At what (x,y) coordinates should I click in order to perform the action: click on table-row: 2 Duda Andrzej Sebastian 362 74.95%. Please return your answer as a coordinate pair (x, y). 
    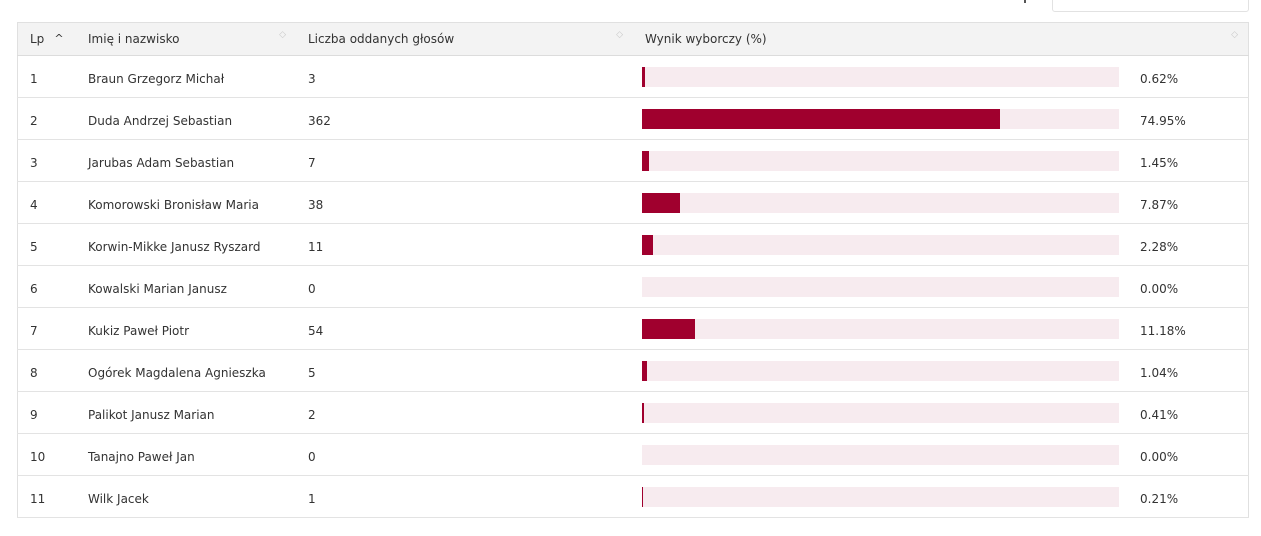
    Looking at the image, I should click on (633, 118).